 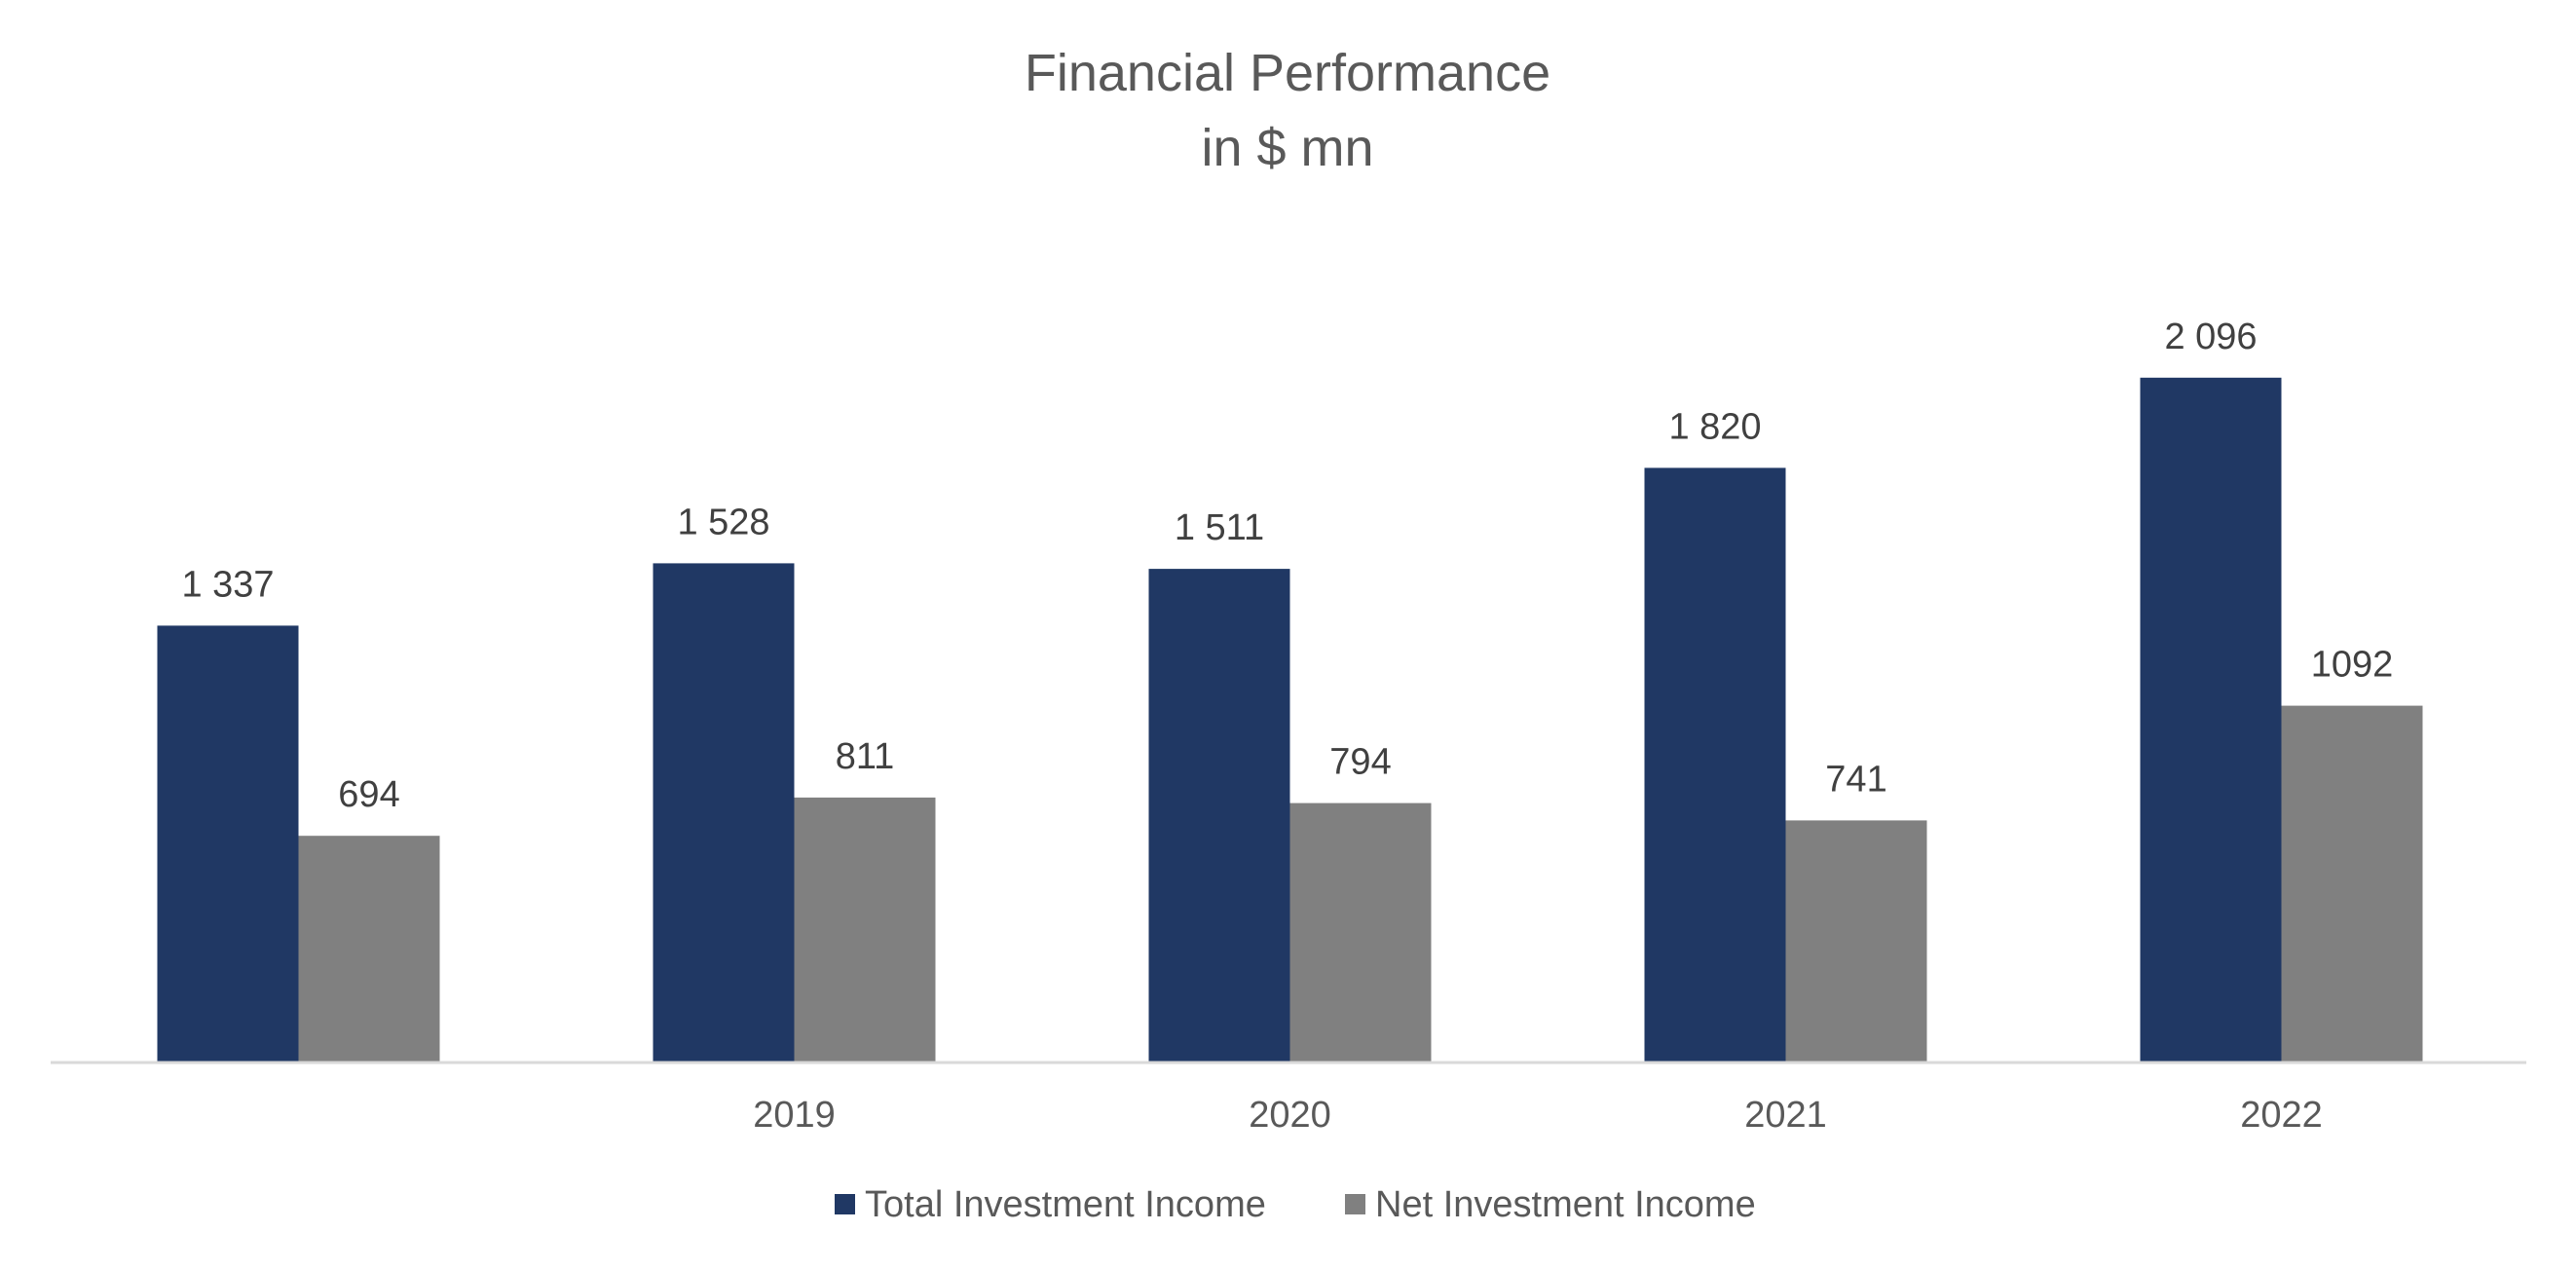 I want to click on data-label-total-investment-income-2020: 1 511, so click(x=1219, y=527).